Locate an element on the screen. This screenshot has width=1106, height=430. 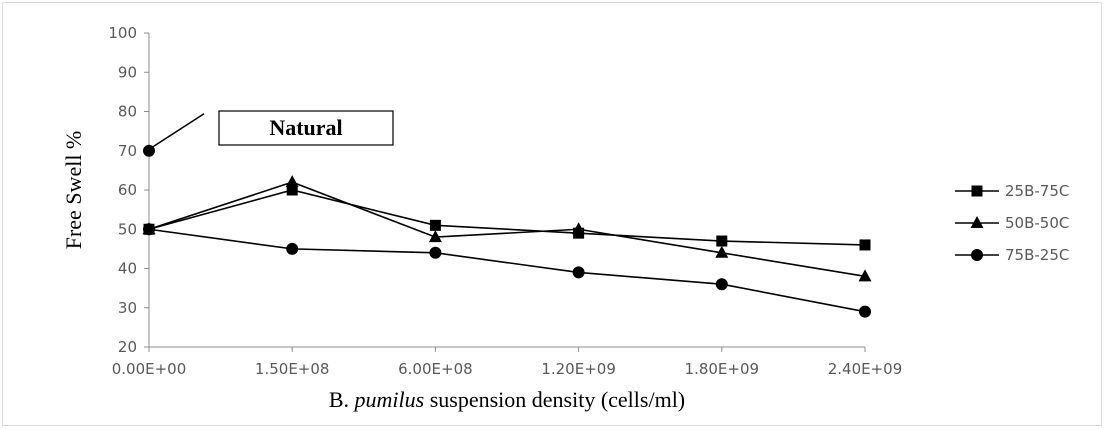
x-tick-label: 2.40E+09 is located at coordinates (865, 369).